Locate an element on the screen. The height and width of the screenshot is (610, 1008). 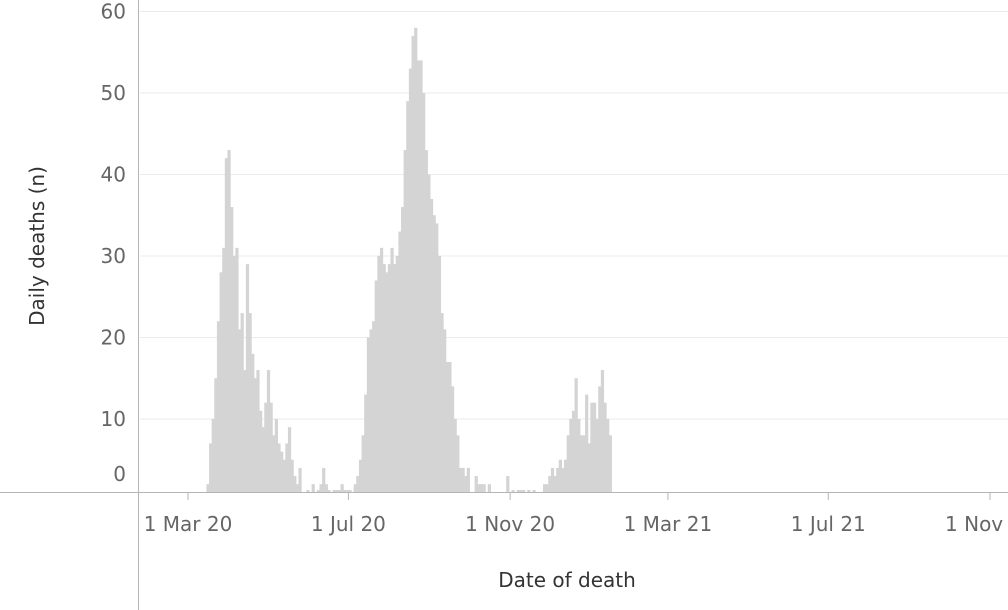
y-tick-label-50: 50 is located at coordinates (113, 93).